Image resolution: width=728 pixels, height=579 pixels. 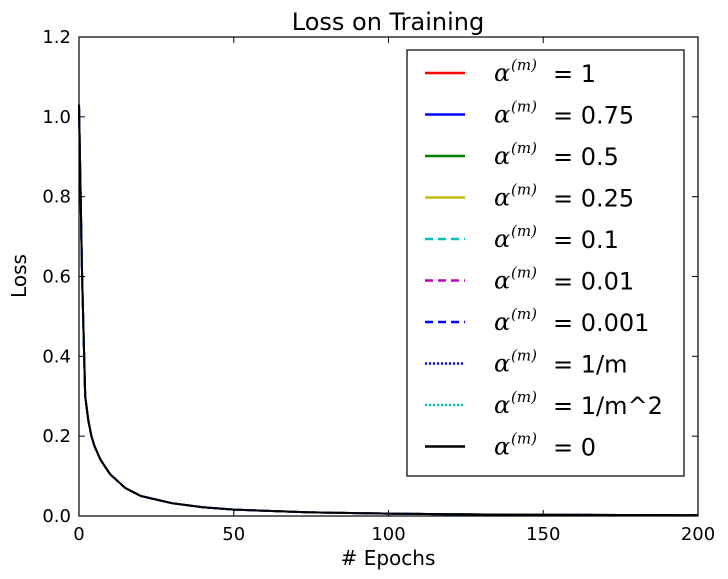 I want to click on legend-entry-name: = 1/m, so click(x=590, y=365).